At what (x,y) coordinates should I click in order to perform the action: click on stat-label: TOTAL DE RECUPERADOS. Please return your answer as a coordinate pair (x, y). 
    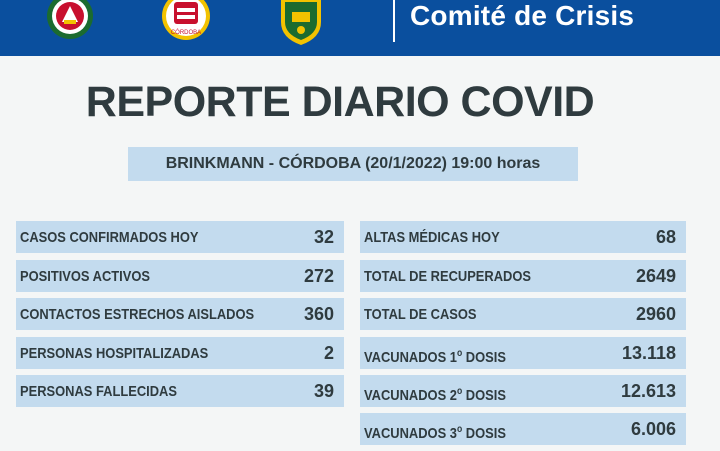
    Looking at the image, I should click on (448, 276).